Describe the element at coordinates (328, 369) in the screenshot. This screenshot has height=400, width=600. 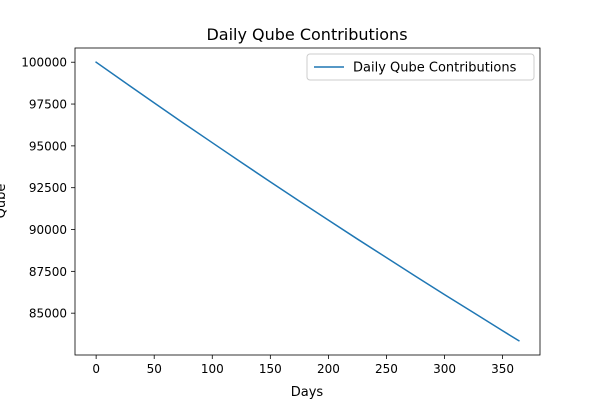
I see `x-tick-label: 200` at that location.